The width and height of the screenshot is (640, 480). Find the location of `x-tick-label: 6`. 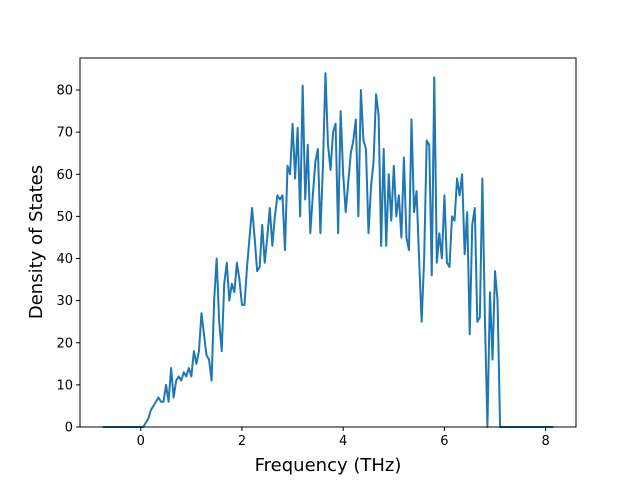

x-tick-label: 6 is located at coordinates (444, 441).